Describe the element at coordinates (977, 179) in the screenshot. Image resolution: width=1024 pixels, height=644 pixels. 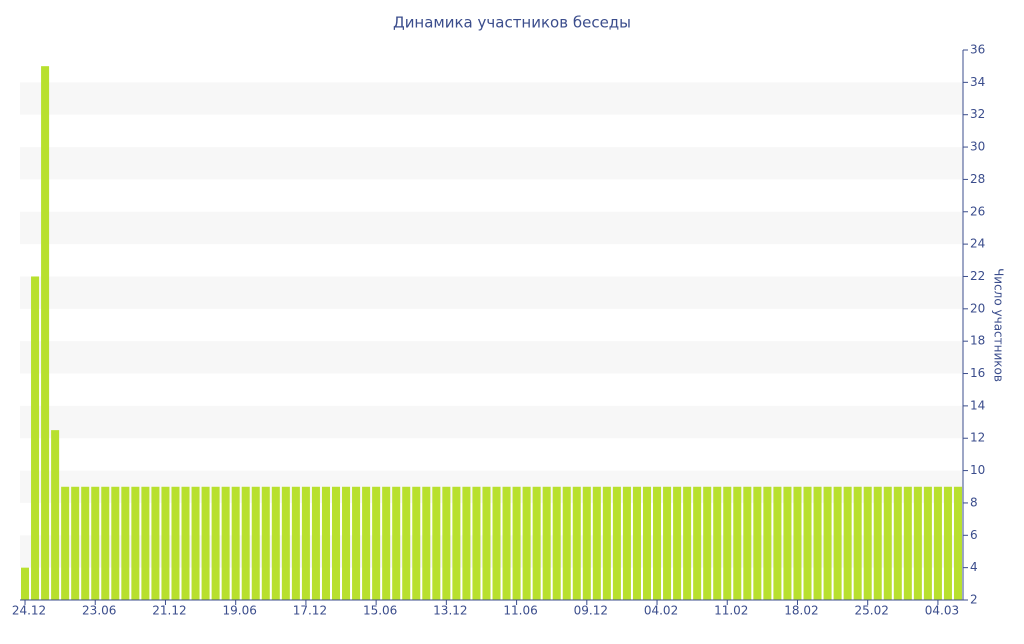
I see `y-tick-label: 28` at that location.